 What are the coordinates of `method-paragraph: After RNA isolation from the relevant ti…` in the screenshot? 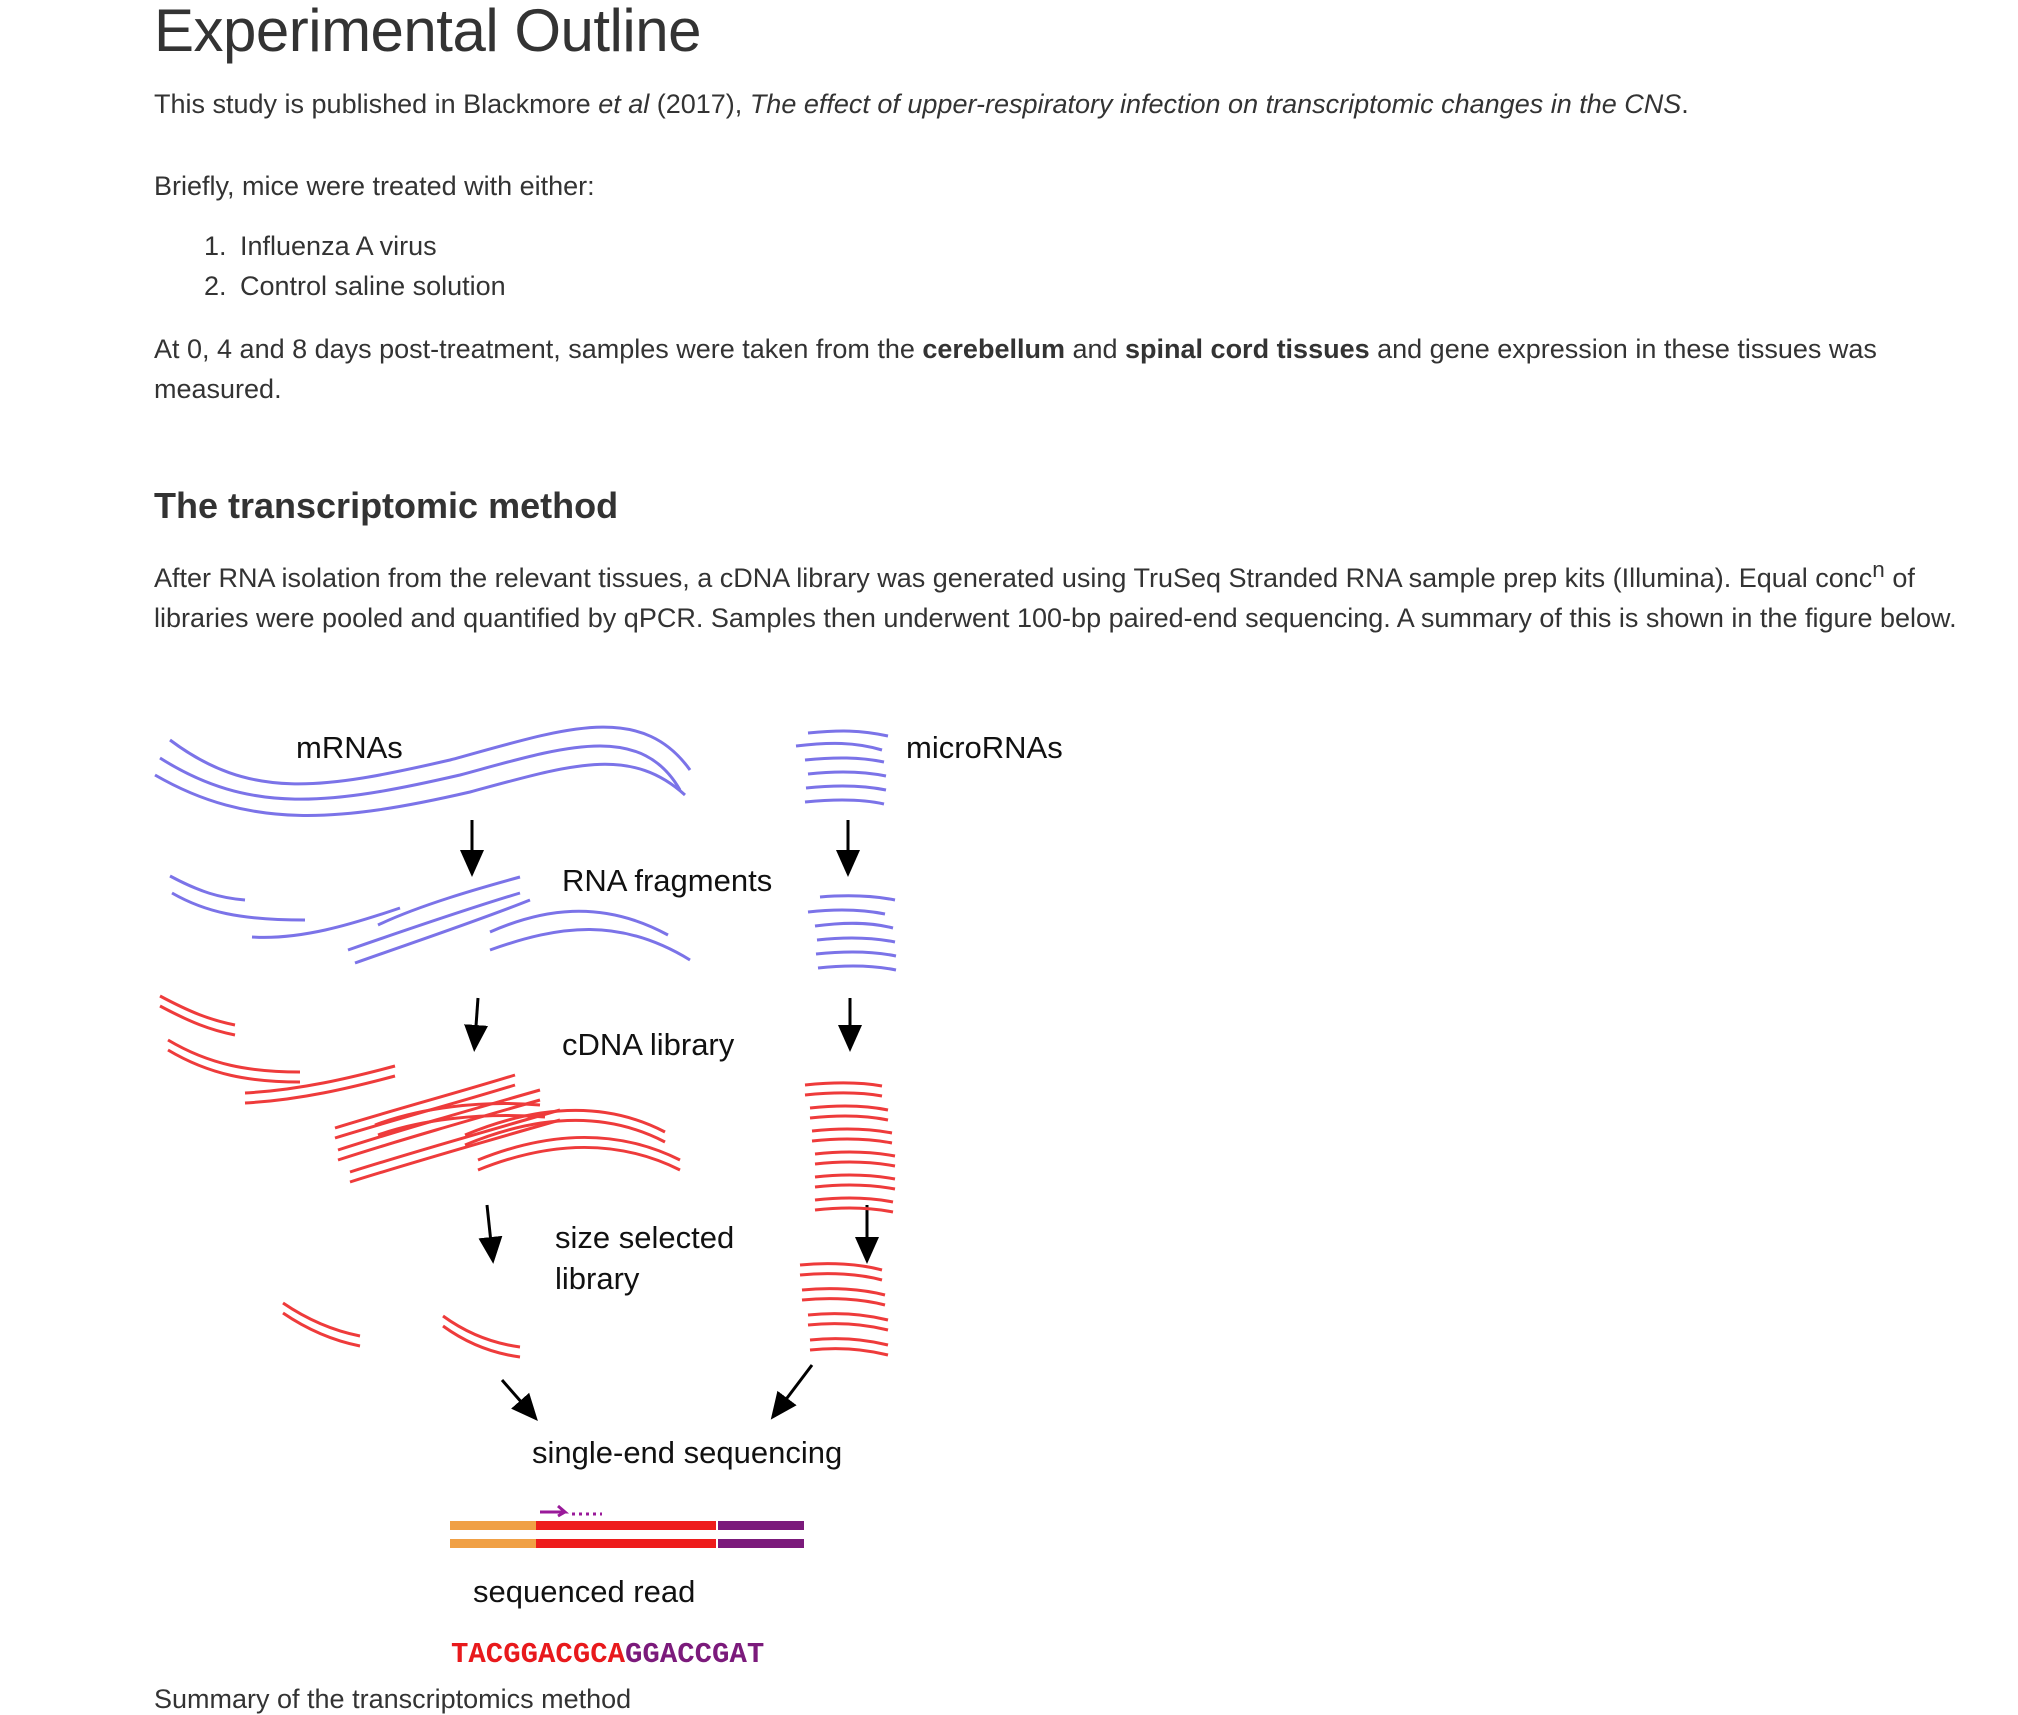 It's located at (1069, 594).